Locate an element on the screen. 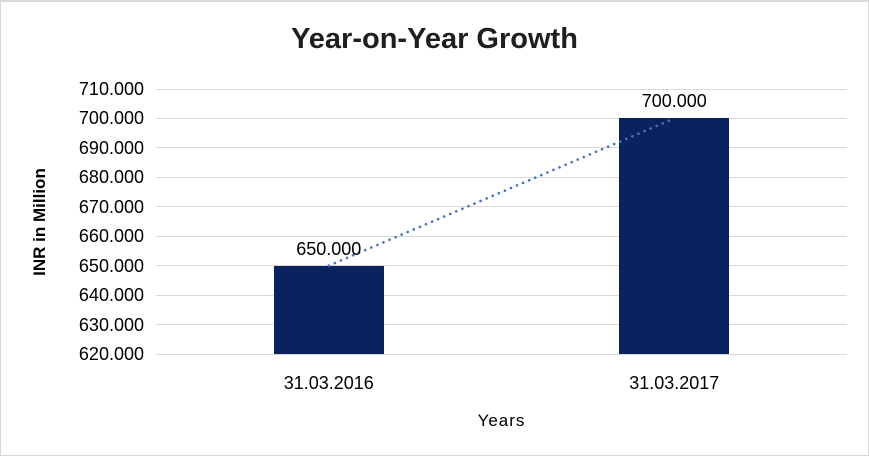 Image resolution: width=869 pixels, height=456 pixels. y-axis-tick-label: 640.000 is located at coordinates (111, 295).